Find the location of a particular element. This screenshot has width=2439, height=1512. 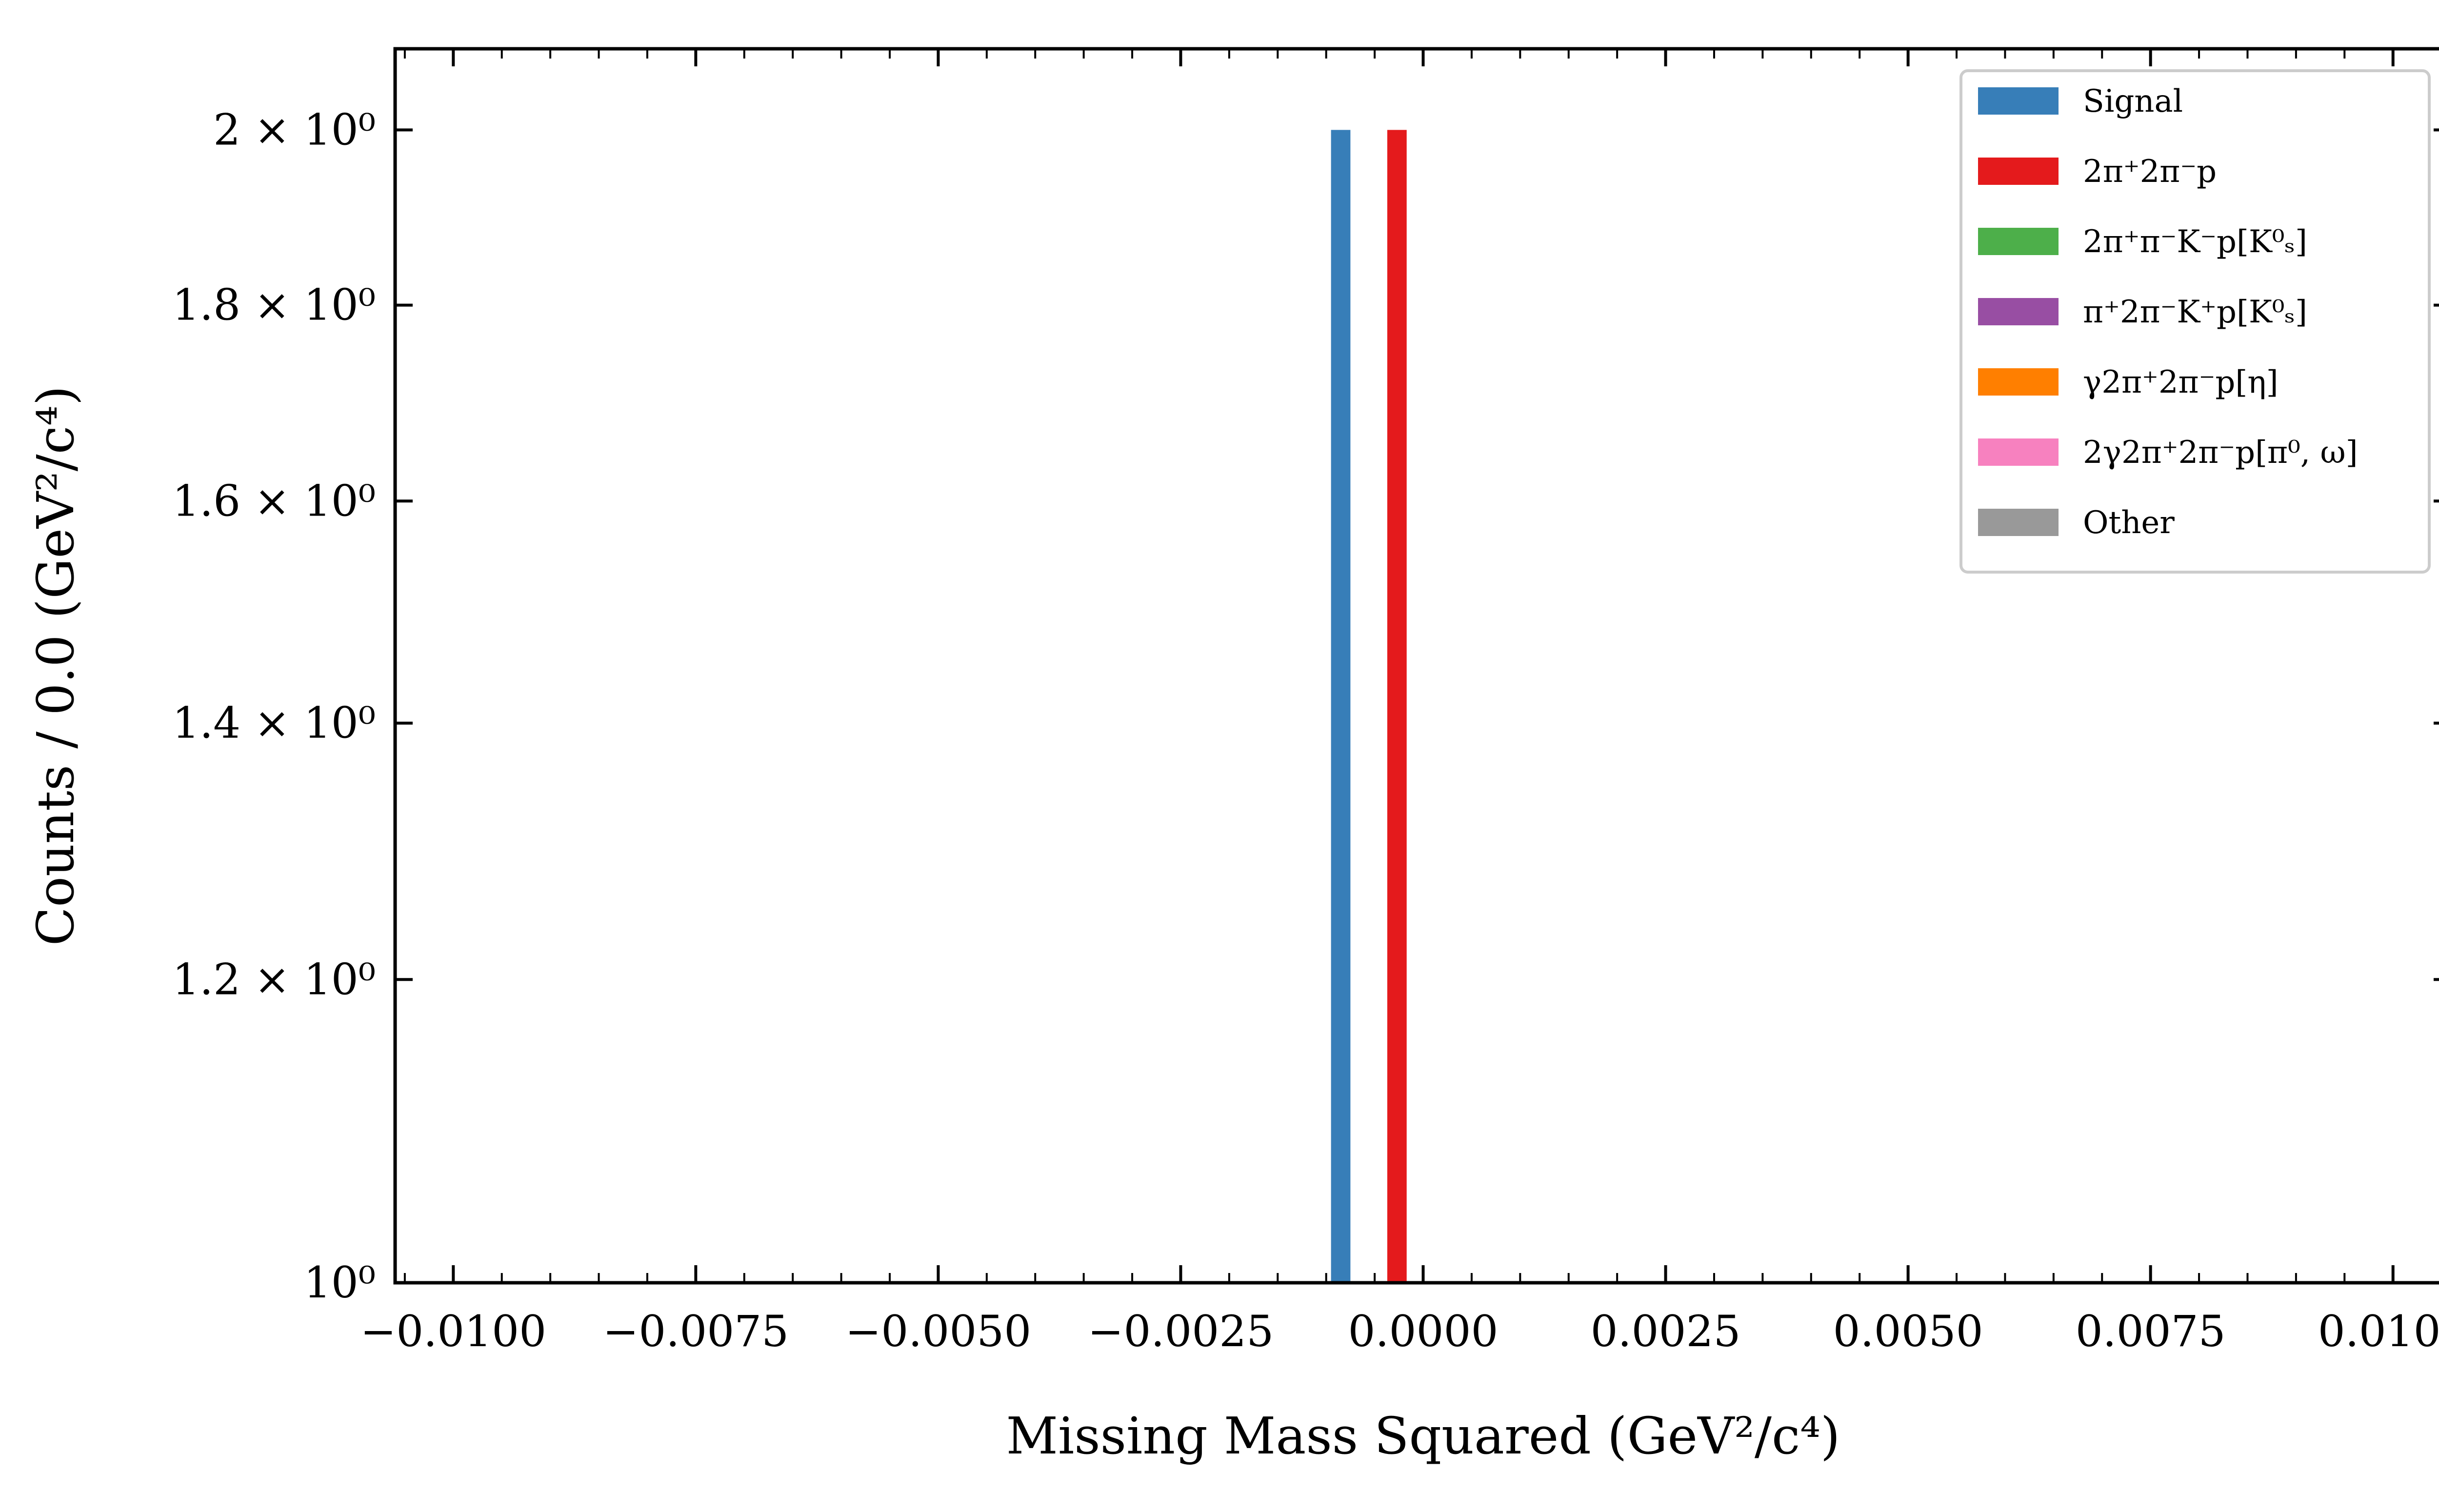

legend-box is located at coordinates (2195, 321).